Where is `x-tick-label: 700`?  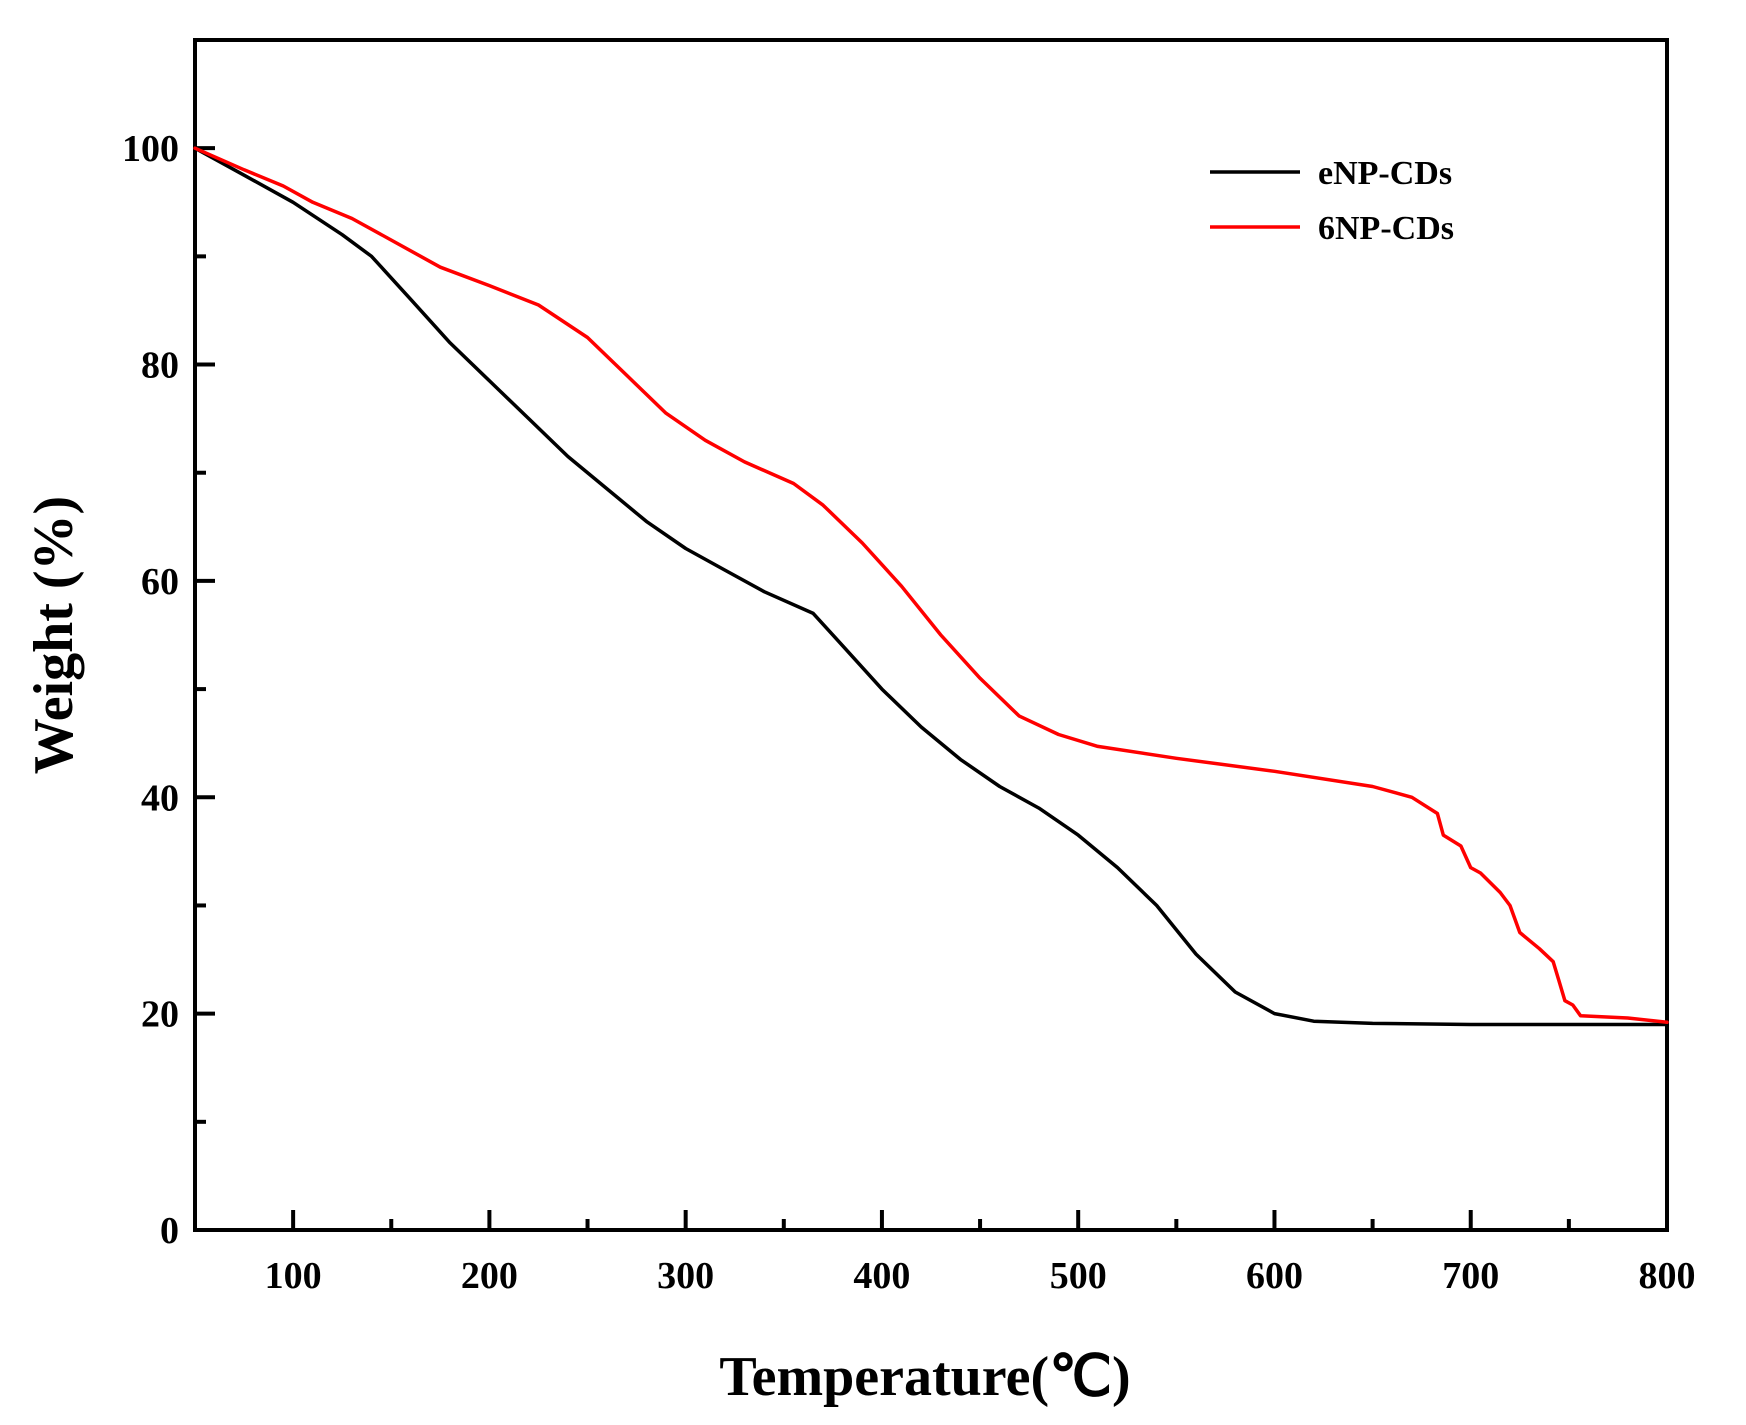
x-tick-label: 700 is located at coordinates (1470, 1276).